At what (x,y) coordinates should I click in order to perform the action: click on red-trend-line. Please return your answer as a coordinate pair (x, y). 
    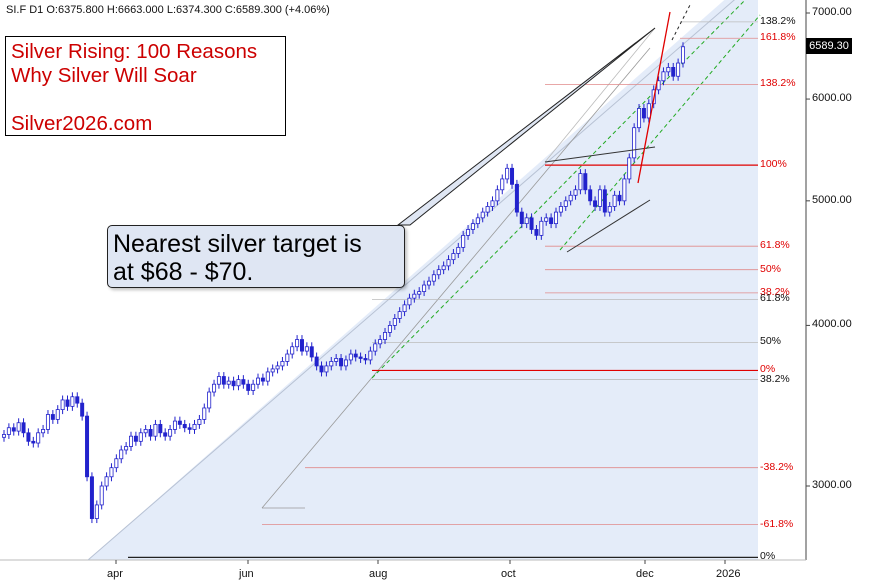
    Looking at the image, I should click on (654, 97).